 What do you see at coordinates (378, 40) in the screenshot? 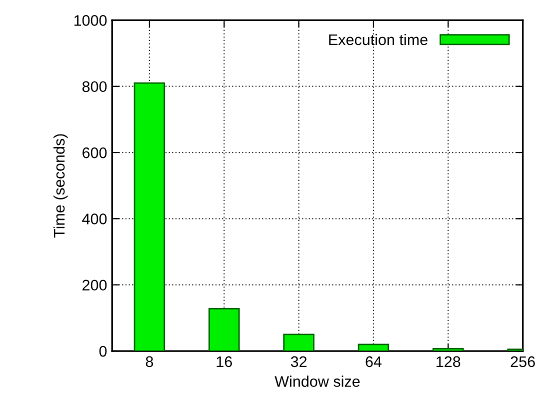
I see `legend-label: Execution time` at bounding box center [378, 40].